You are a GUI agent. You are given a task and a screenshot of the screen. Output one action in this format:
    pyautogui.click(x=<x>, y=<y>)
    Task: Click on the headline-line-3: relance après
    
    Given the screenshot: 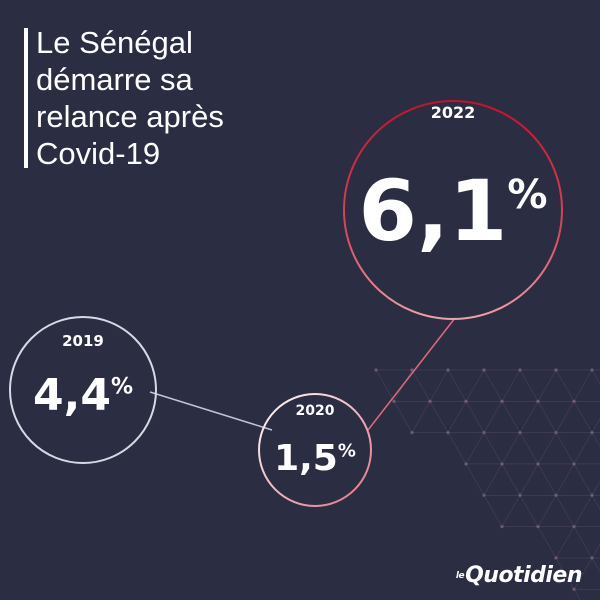 What is the action you would take?
    pyautogui.click(x=130, y=116)
    